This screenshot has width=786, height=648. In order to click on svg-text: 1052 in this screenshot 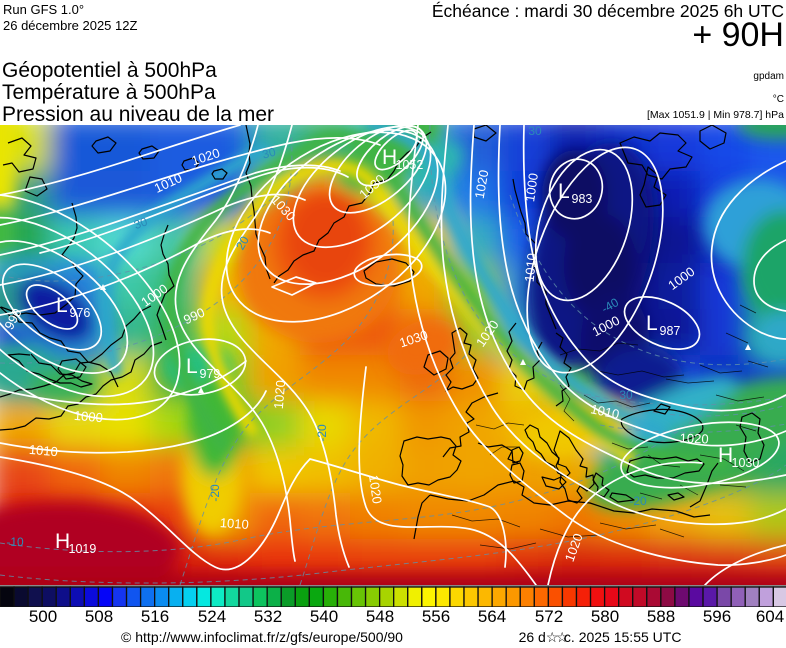, I will do `click(410, 165)`.